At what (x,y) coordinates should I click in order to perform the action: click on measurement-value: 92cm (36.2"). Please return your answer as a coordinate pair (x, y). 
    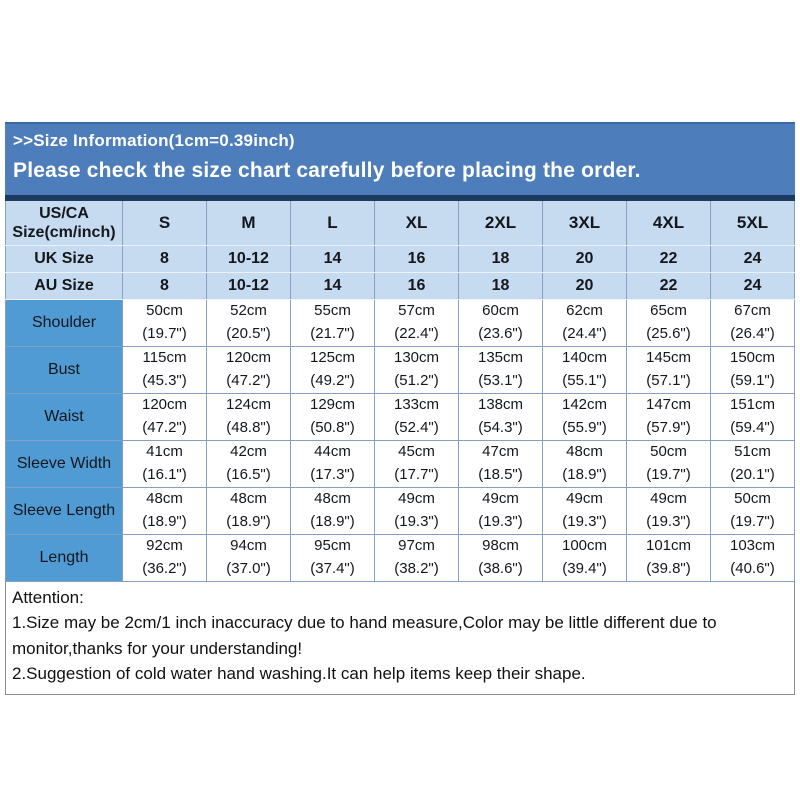
    Looking at the image, I should click on (164, 557).